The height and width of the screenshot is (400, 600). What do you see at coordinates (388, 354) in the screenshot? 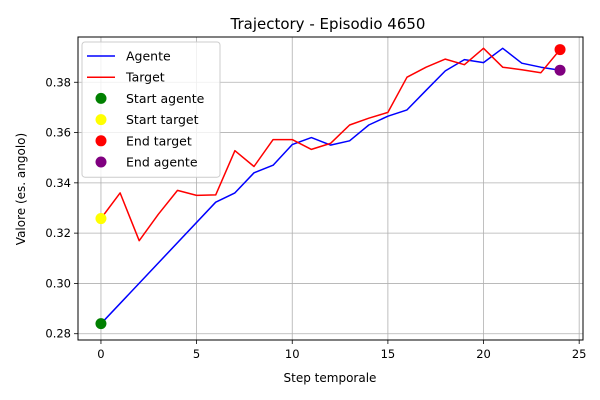
I see `x-tick-label: 15` at bounding box center [388, 354].